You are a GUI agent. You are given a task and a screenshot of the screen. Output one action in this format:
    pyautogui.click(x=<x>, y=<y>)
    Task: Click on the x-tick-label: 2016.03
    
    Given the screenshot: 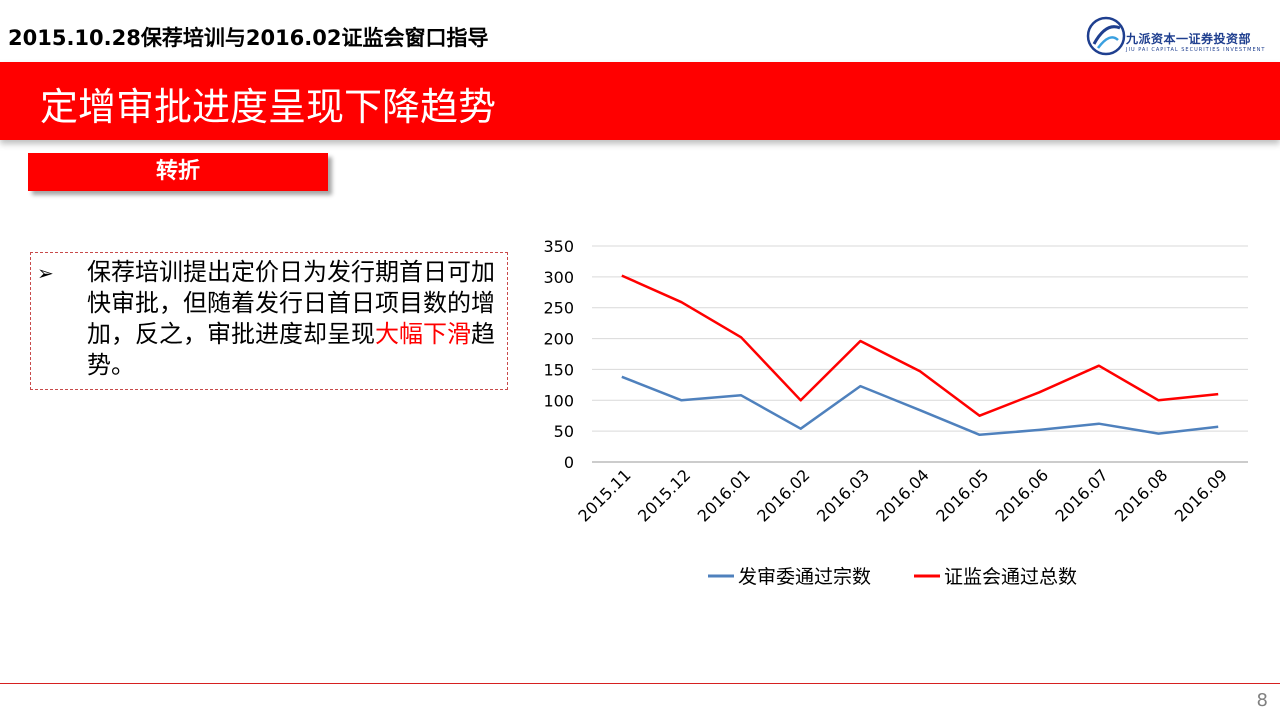 What is the action you would take?
    pyautogui.click(x=843, y=495)
    